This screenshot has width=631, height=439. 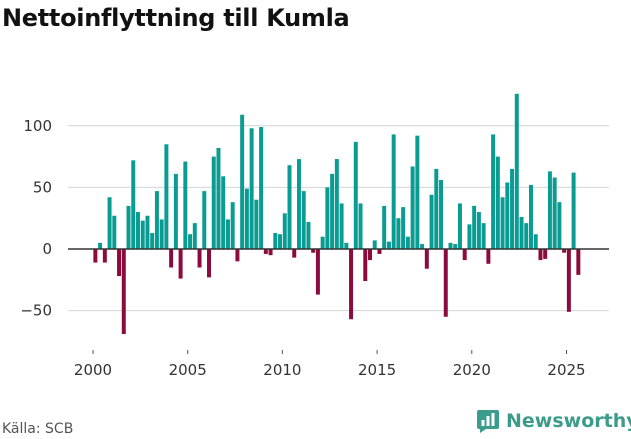 I want to click on brand-name: Newsworthy, so click(x=568, y=421).